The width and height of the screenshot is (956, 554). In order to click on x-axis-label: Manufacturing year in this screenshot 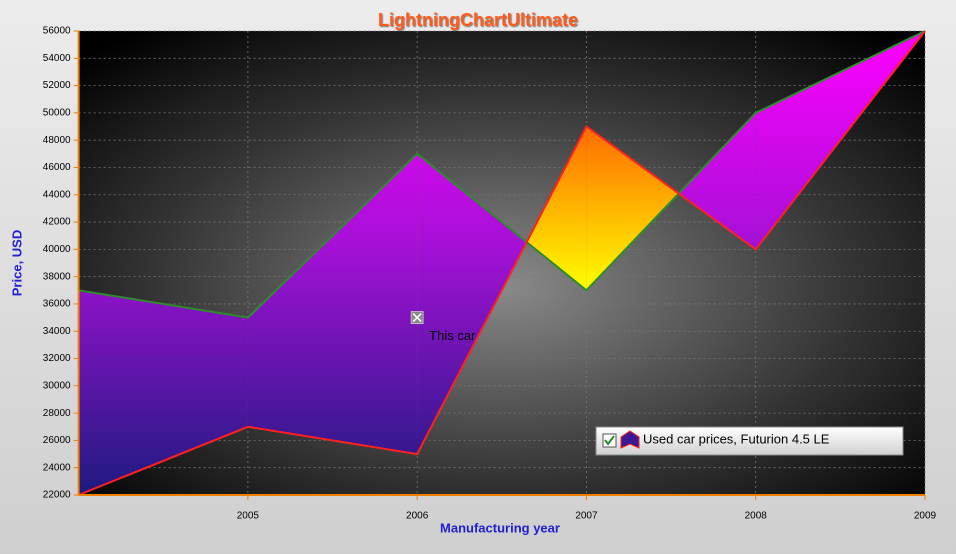, I will do `click(500, 527)`.